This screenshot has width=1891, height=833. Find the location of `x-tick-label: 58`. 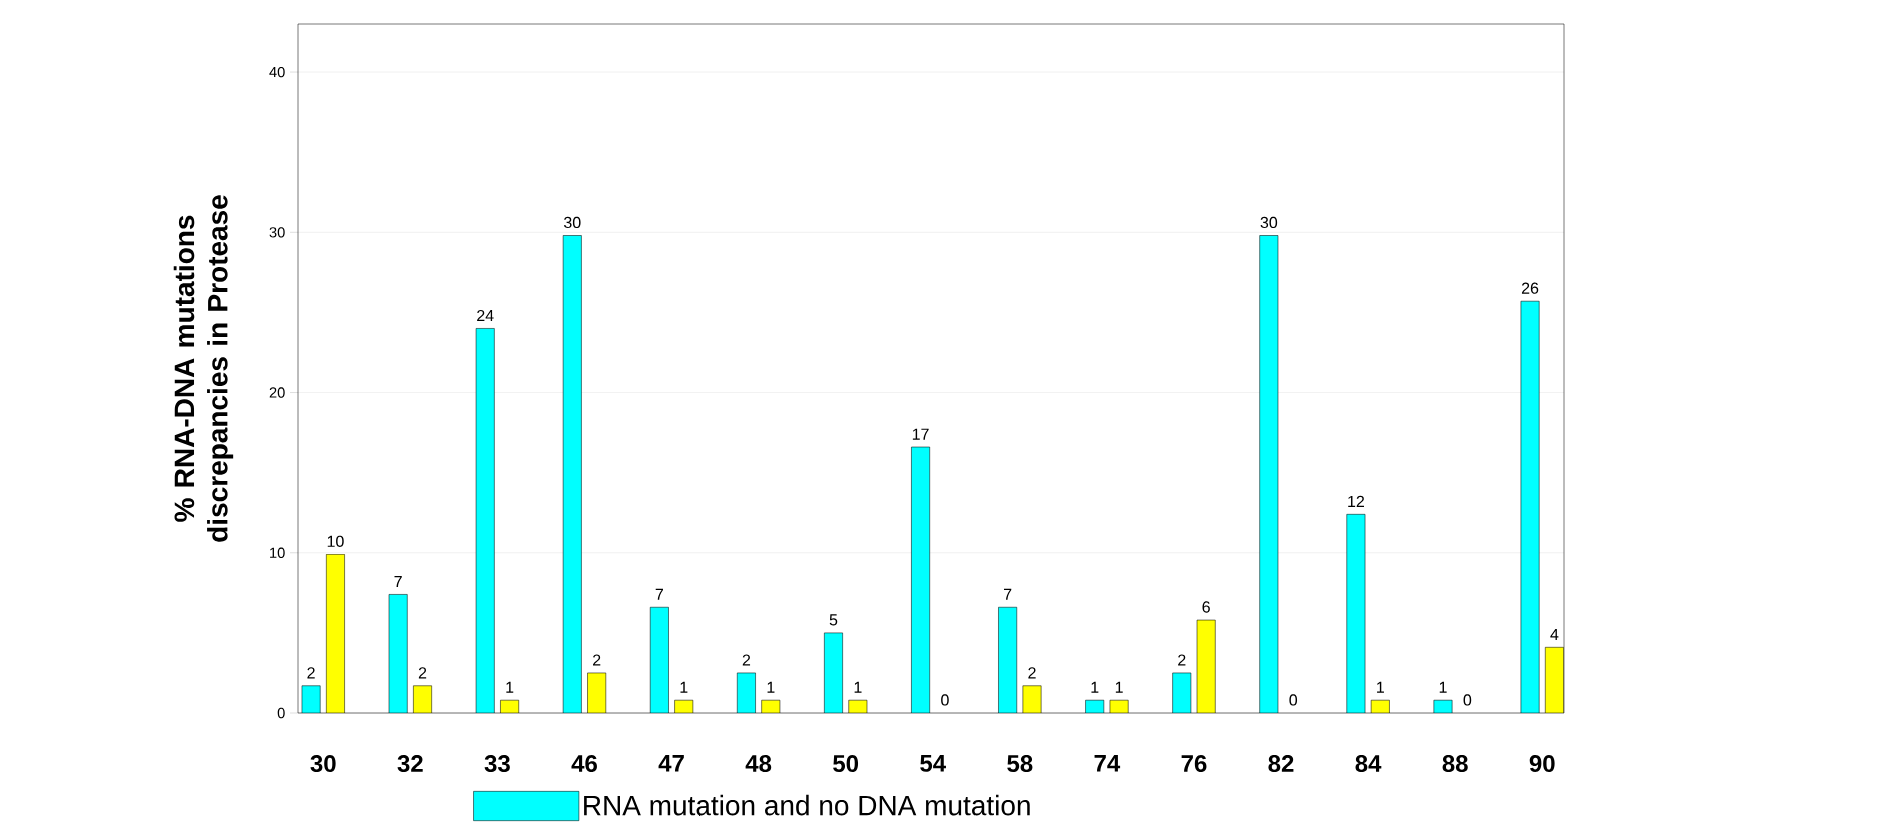

x-tick-label: 58 is located at coordinates (1020, 764).